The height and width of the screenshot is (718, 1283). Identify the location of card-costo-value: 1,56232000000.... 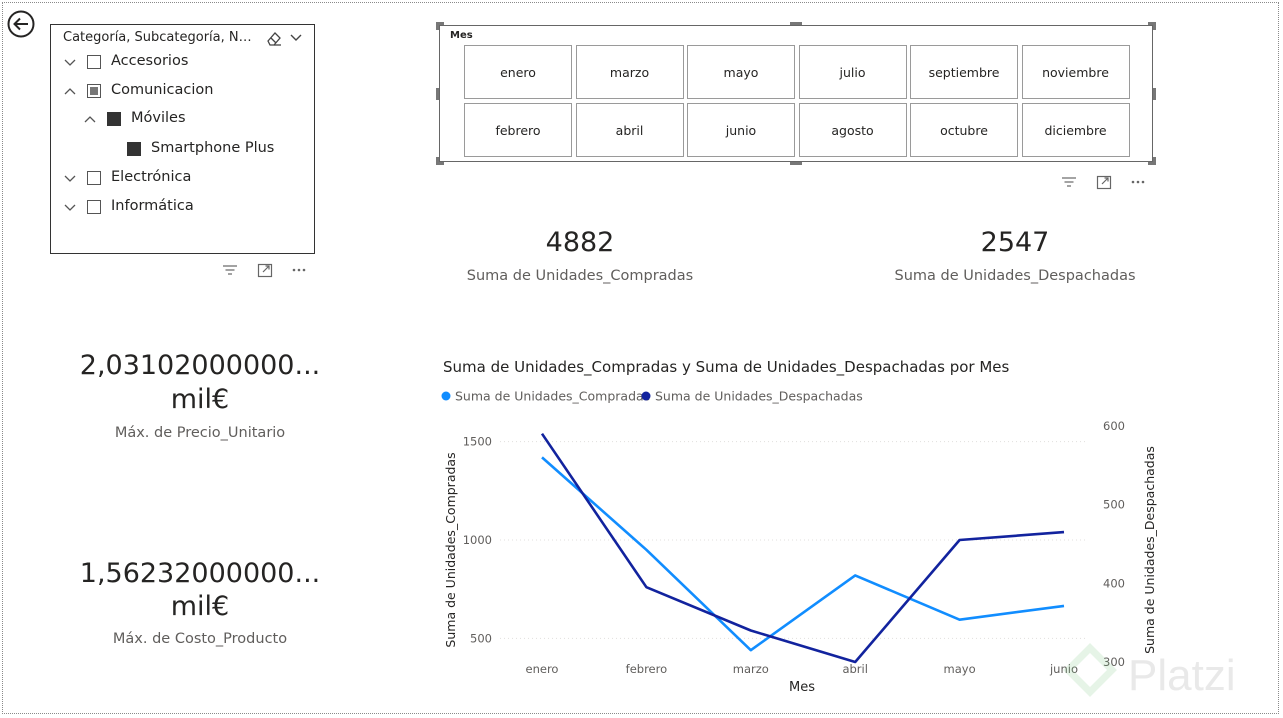
(200, 573).